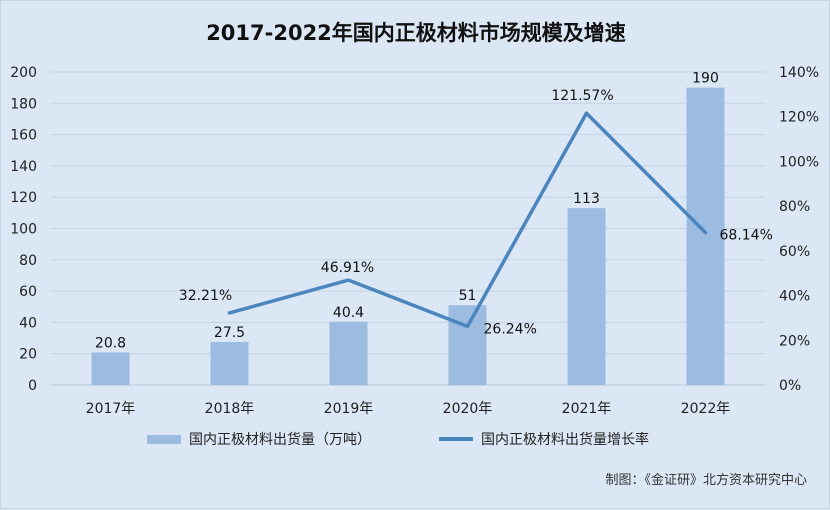  What do you see at coordinates (794, 341) in the screenshot?
I see `y-right-tick-label: 20%` at bounding box center [794, 341].